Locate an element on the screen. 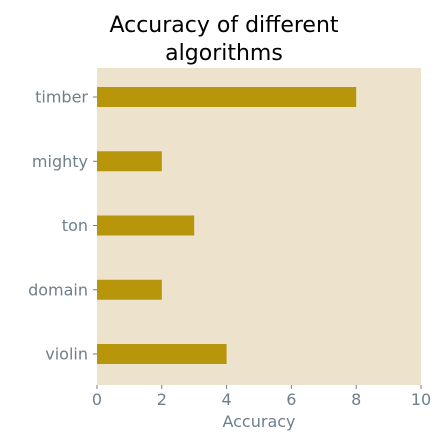 This screenshot has height=448, width=448. x-axis: 0 2 4 6 8 10 is located at coordinates (261, 397).